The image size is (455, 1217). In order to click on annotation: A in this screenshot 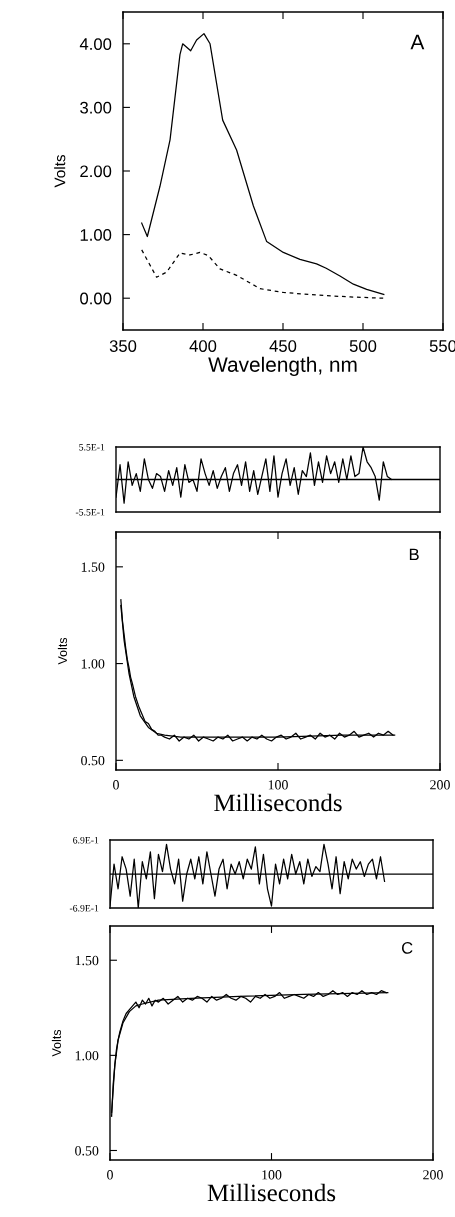, I will do `click(417, 42)`.